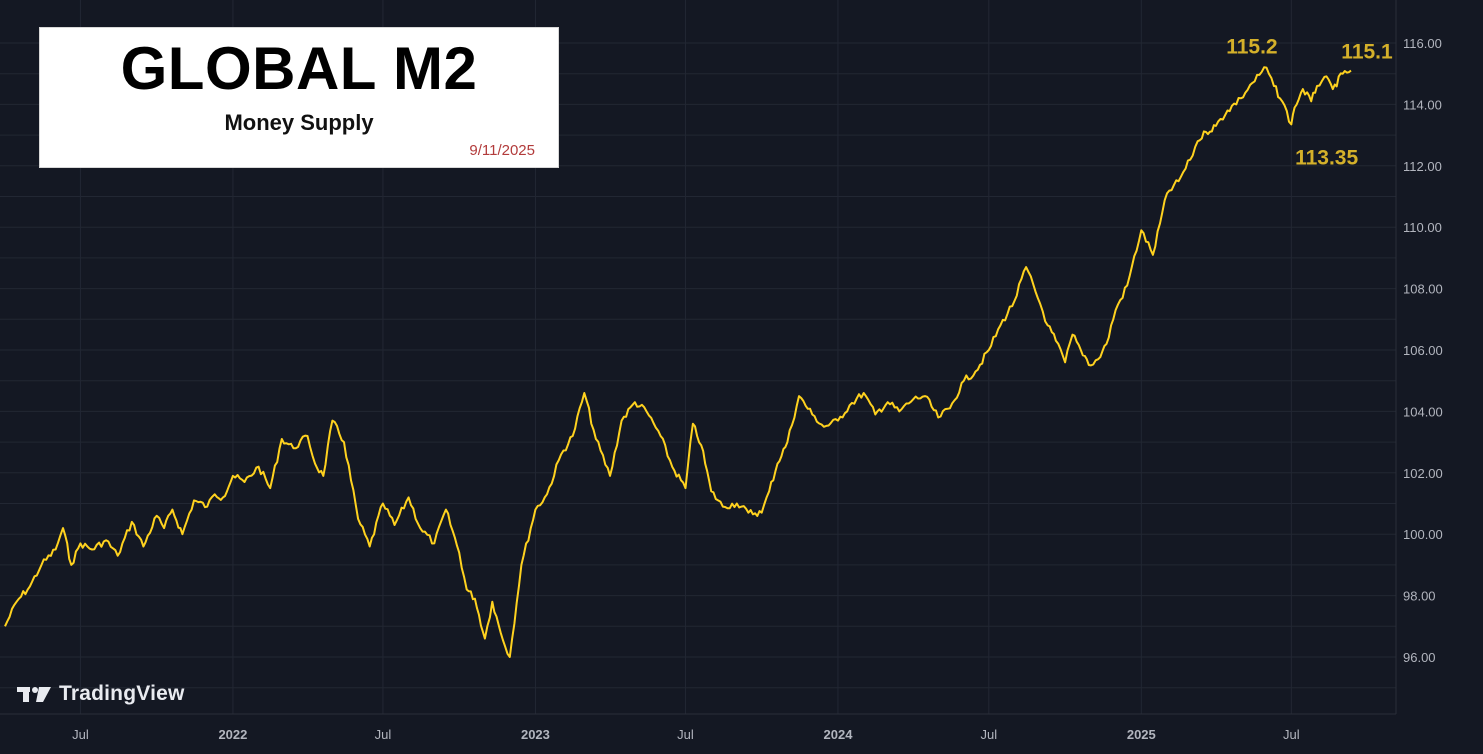 The width and height of the screenshot is (1483, 754). I want to click on chart-date: 9/11/2025, so click(502, 150).